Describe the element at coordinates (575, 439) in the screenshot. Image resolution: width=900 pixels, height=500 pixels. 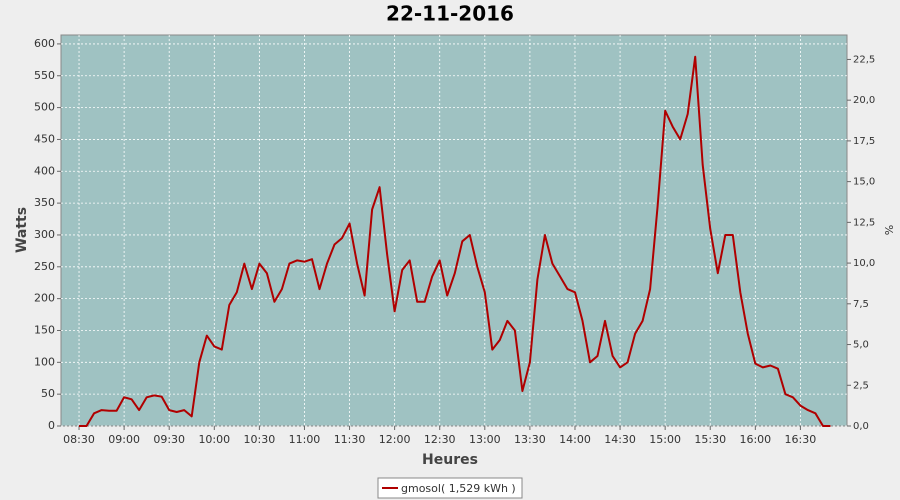
I see `x-tick-label: 14:00` at that location.